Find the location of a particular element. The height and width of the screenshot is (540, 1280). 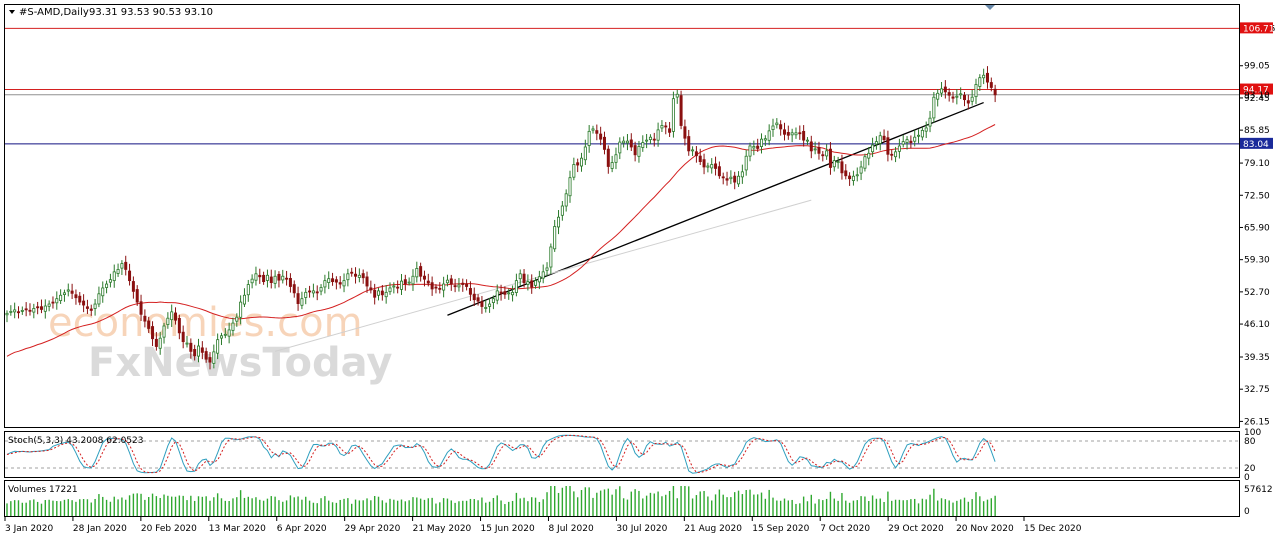

stoch-axis-label: 100 is located at coordinates (1252, 433).